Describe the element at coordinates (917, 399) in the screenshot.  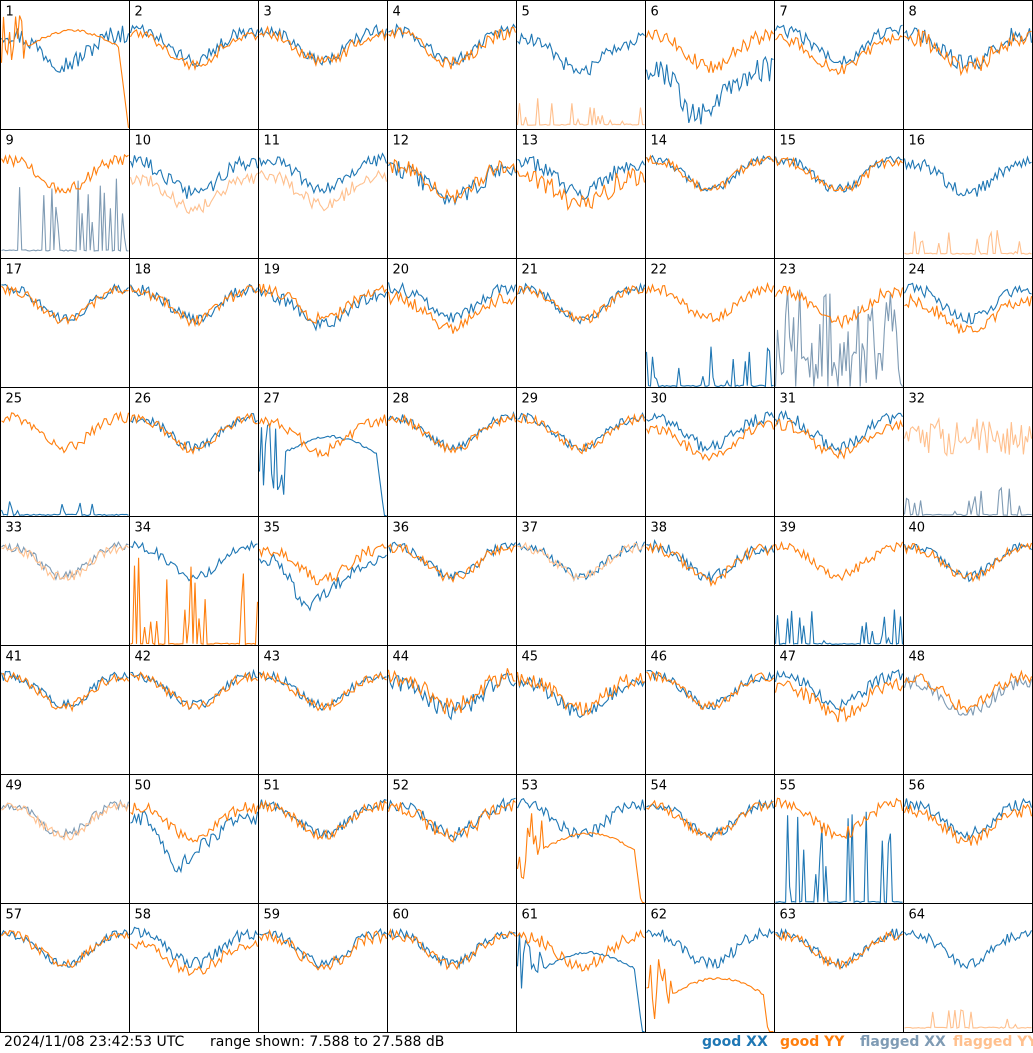
I see `panel-label: 32` at that location.